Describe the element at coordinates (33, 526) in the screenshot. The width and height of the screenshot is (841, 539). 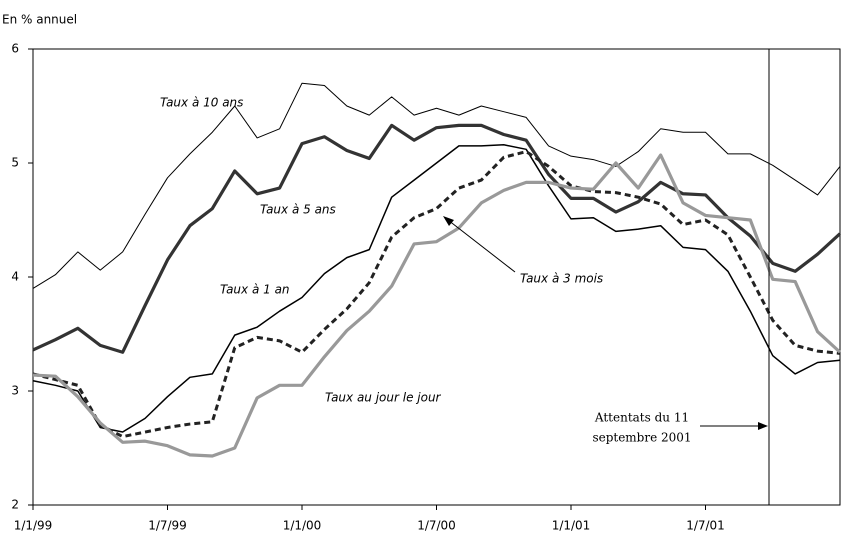
I see `x-tick-label: 1/1/99` at that location.